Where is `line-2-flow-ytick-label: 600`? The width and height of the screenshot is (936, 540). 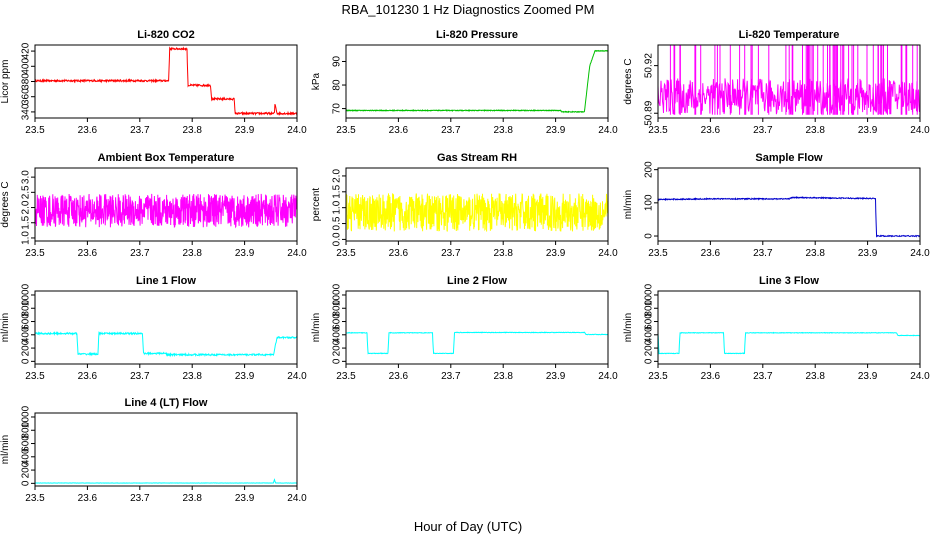
line-2-flow-ytick-label: 600 is located at coordinates (337, 321).